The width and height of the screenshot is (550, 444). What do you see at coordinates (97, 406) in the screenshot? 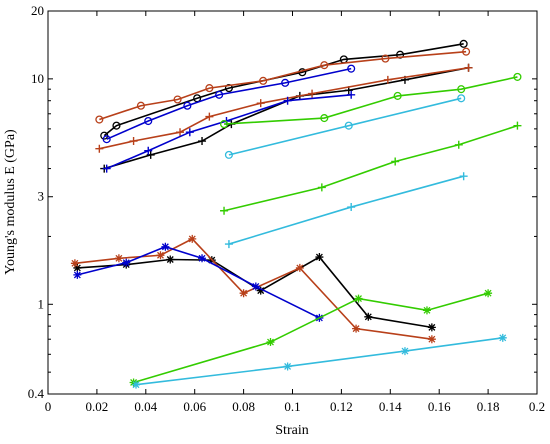
I see `x-tick-label: 0.02` at bounding box center [97, 406].